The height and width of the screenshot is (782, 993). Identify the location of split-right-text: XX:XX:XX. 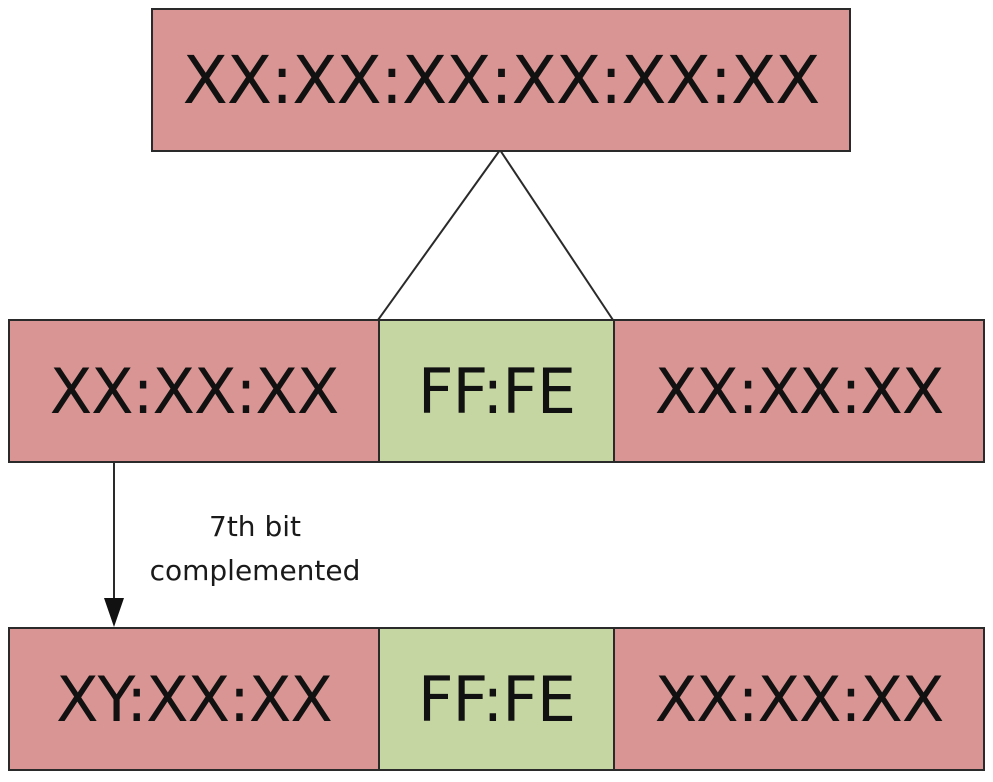
(799, 391).